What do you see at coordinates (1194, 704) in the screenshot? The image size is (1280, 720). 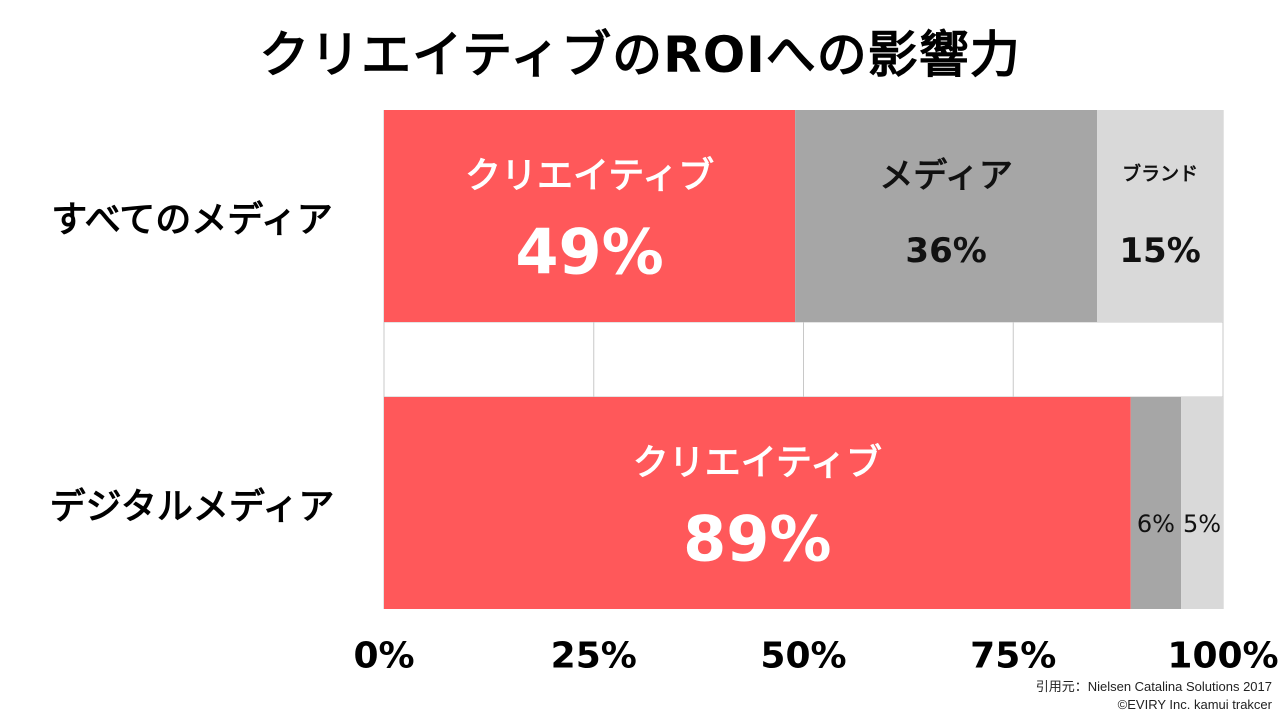 I see `copyright-notice: ©EVIRY Inc. kamui trakcer` at bounding box center [1194, 704].